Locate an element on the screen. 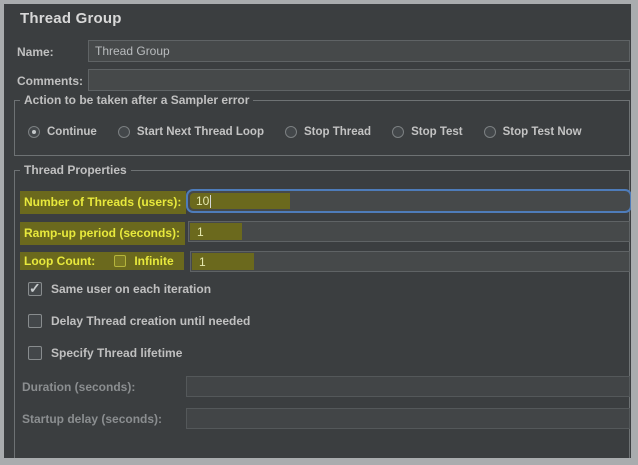 Image resolution: width=638 pixels, height=465 pixels. sampler-error-legend: Action to be taken after a Sampler error is located at coordinates (137, 100).